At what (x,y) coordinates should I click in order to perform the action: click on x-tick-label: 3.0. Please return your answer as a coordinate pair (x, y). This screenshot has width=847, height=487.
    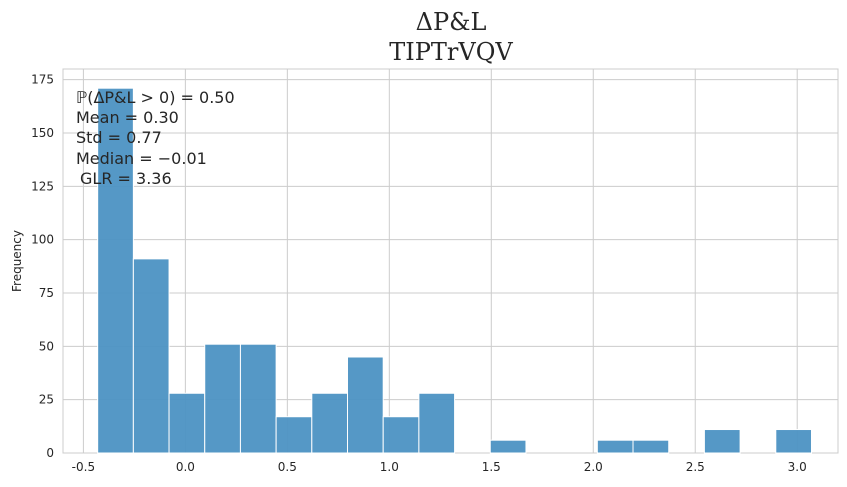
    Looking at the image, I should click on (797, 467).